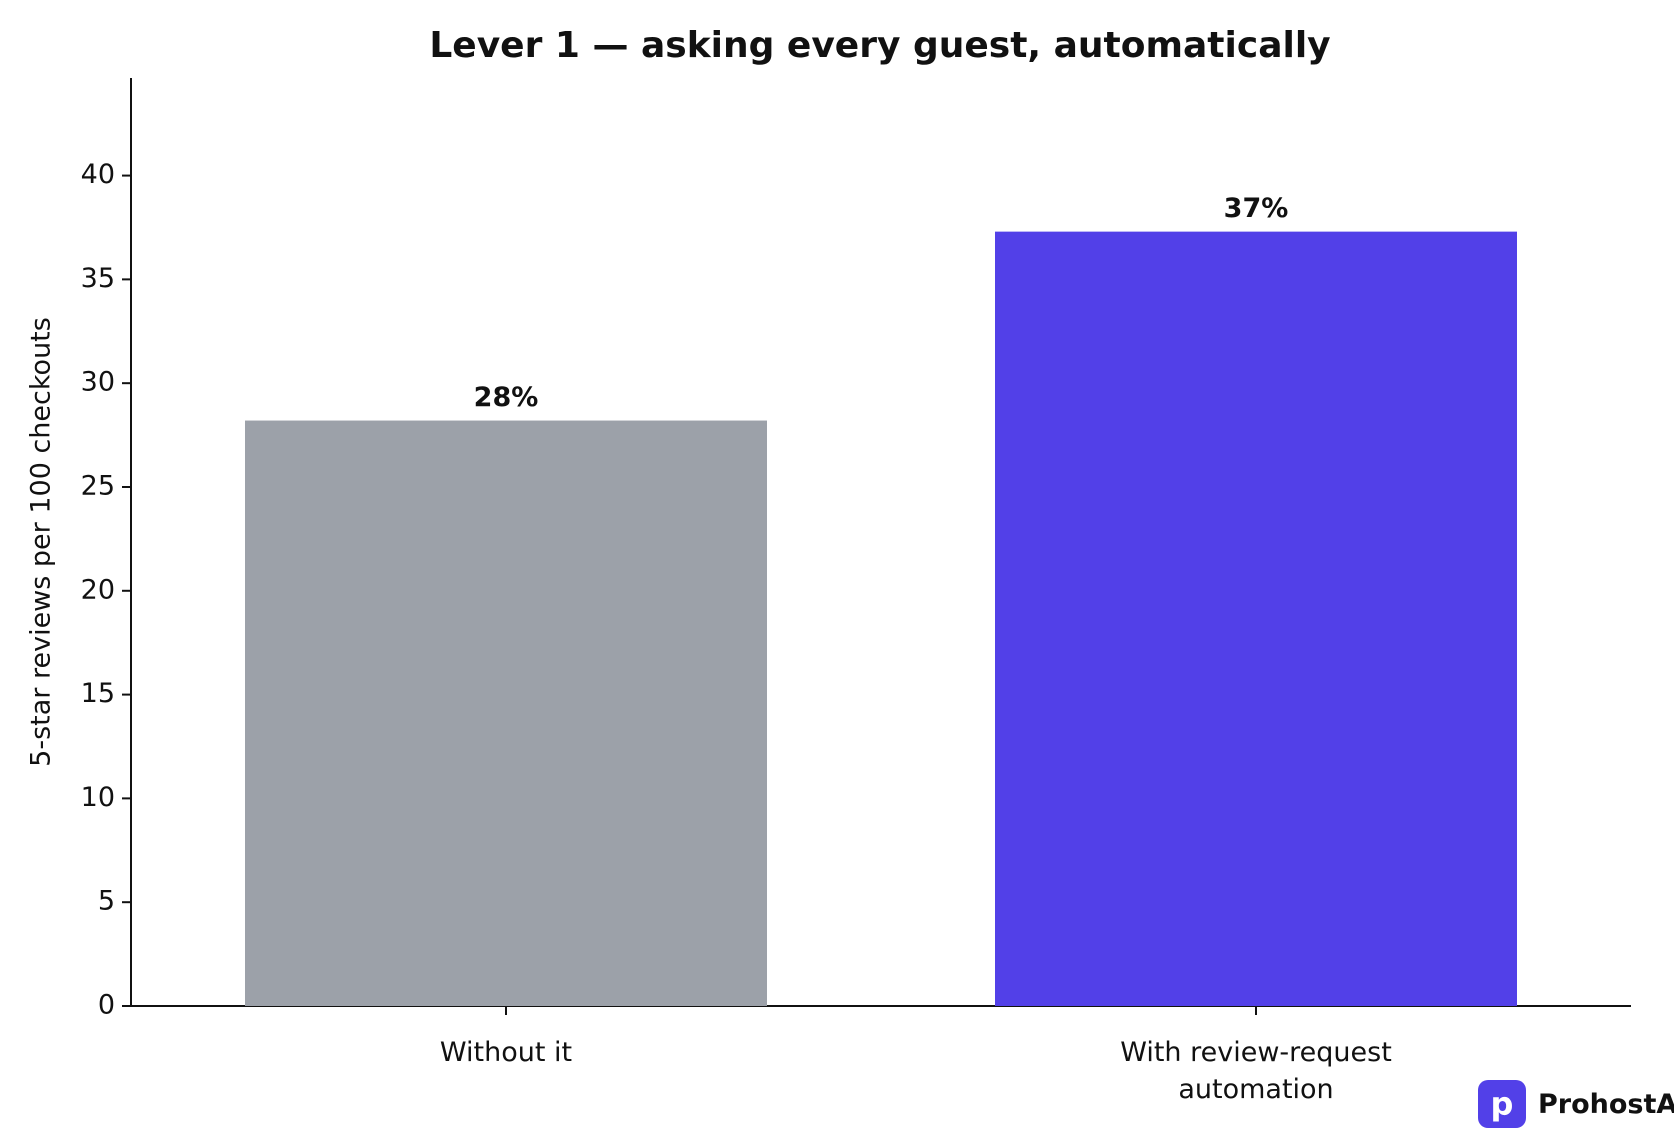  Describe the element at coordinates (98, 278) in the screenshot. I see `y-tick-label: 35` at that location.